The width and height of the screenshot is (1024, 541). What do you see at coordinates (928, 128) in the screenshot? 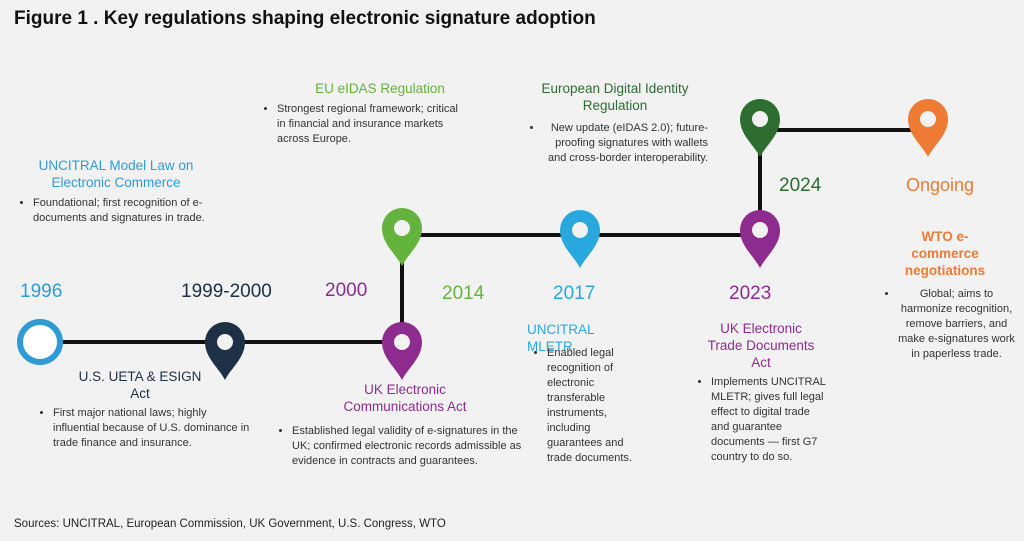
I see `pin-ongoing` at bounding box center [928, 128].